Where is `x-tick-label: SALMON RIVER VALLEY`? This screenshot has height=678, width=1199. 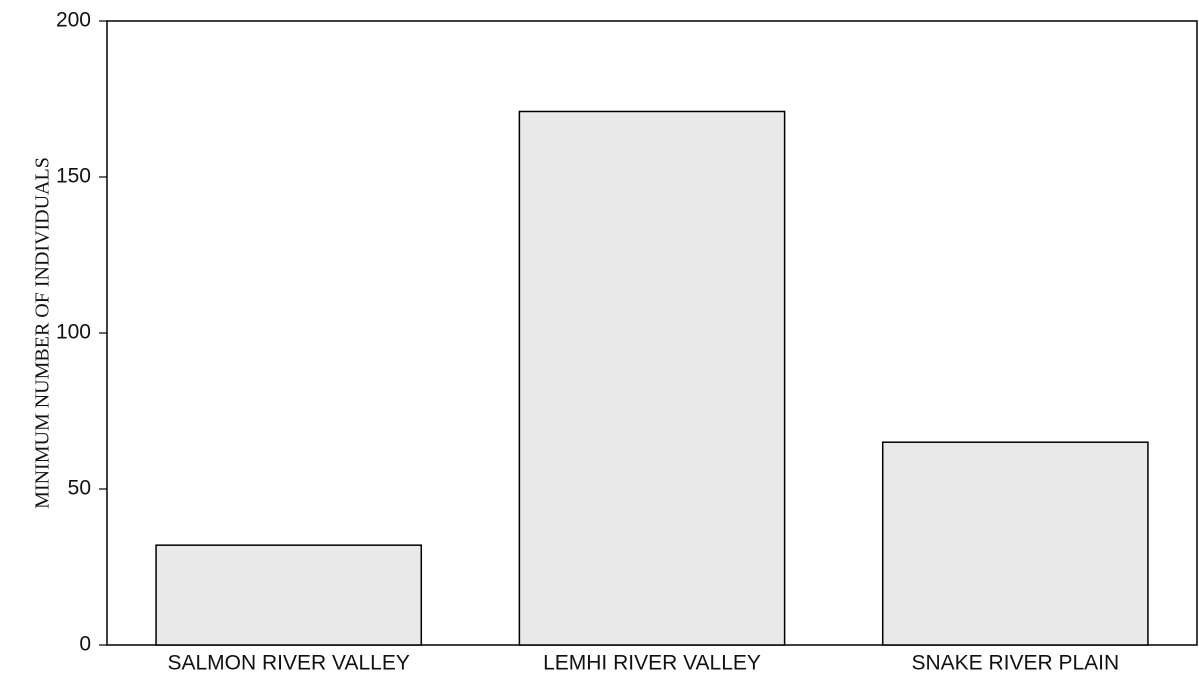 x-tick-label: SALMON RIVER VALLEY is located at coordinates (288, 663).